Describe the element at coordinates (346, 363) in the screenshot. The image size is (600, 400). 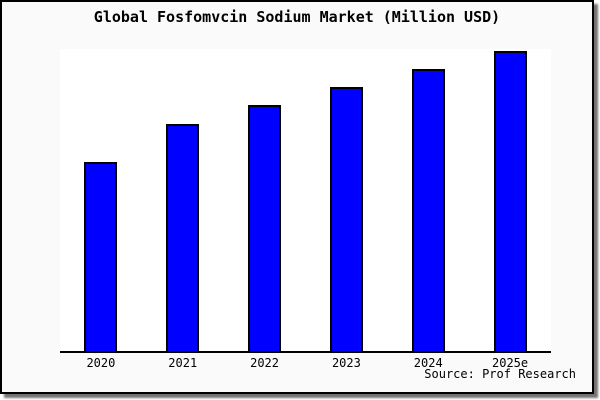
I see `x-tick-label-2023: 2023` at that location.